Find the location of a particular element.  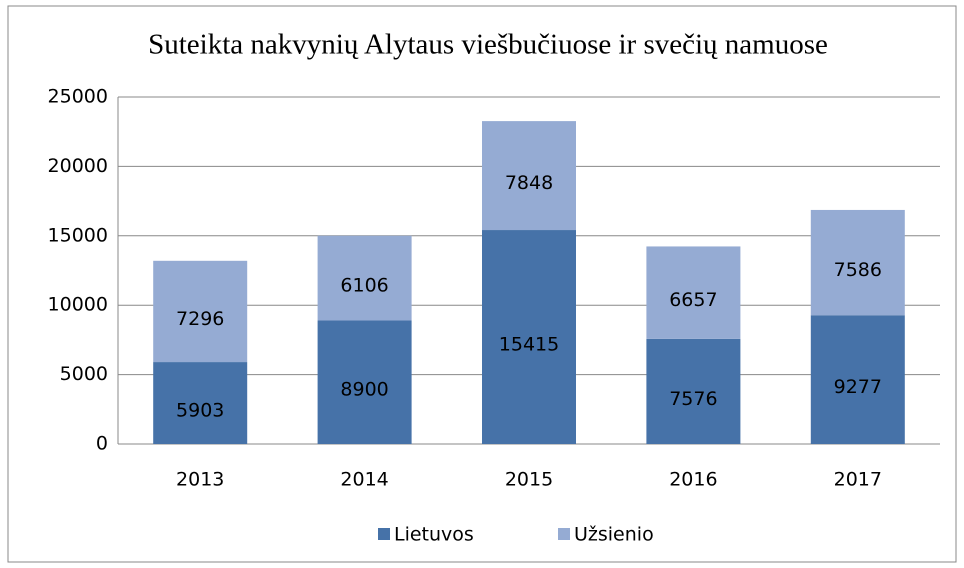

x-tick-label: 2017 is located at coordinates (858, 480).